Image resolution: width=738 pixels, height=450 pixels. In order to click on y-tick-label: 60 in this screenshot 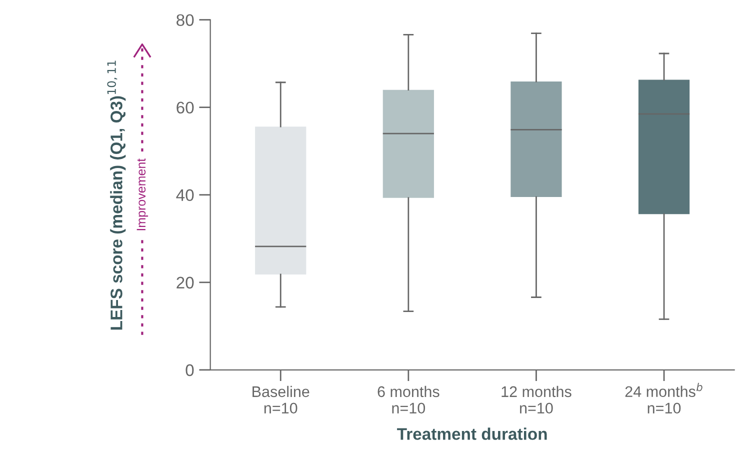, I will do `click(185, 108)`.